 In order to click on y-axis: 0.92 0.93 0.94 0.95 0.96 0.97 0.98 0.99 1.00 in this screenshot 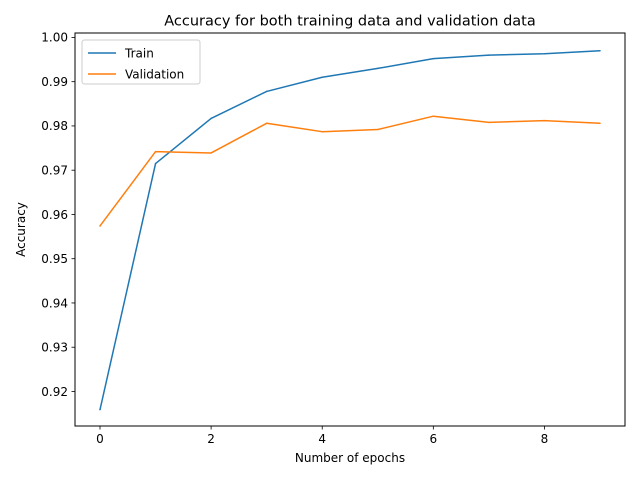, I will do `click(58, 215)`.